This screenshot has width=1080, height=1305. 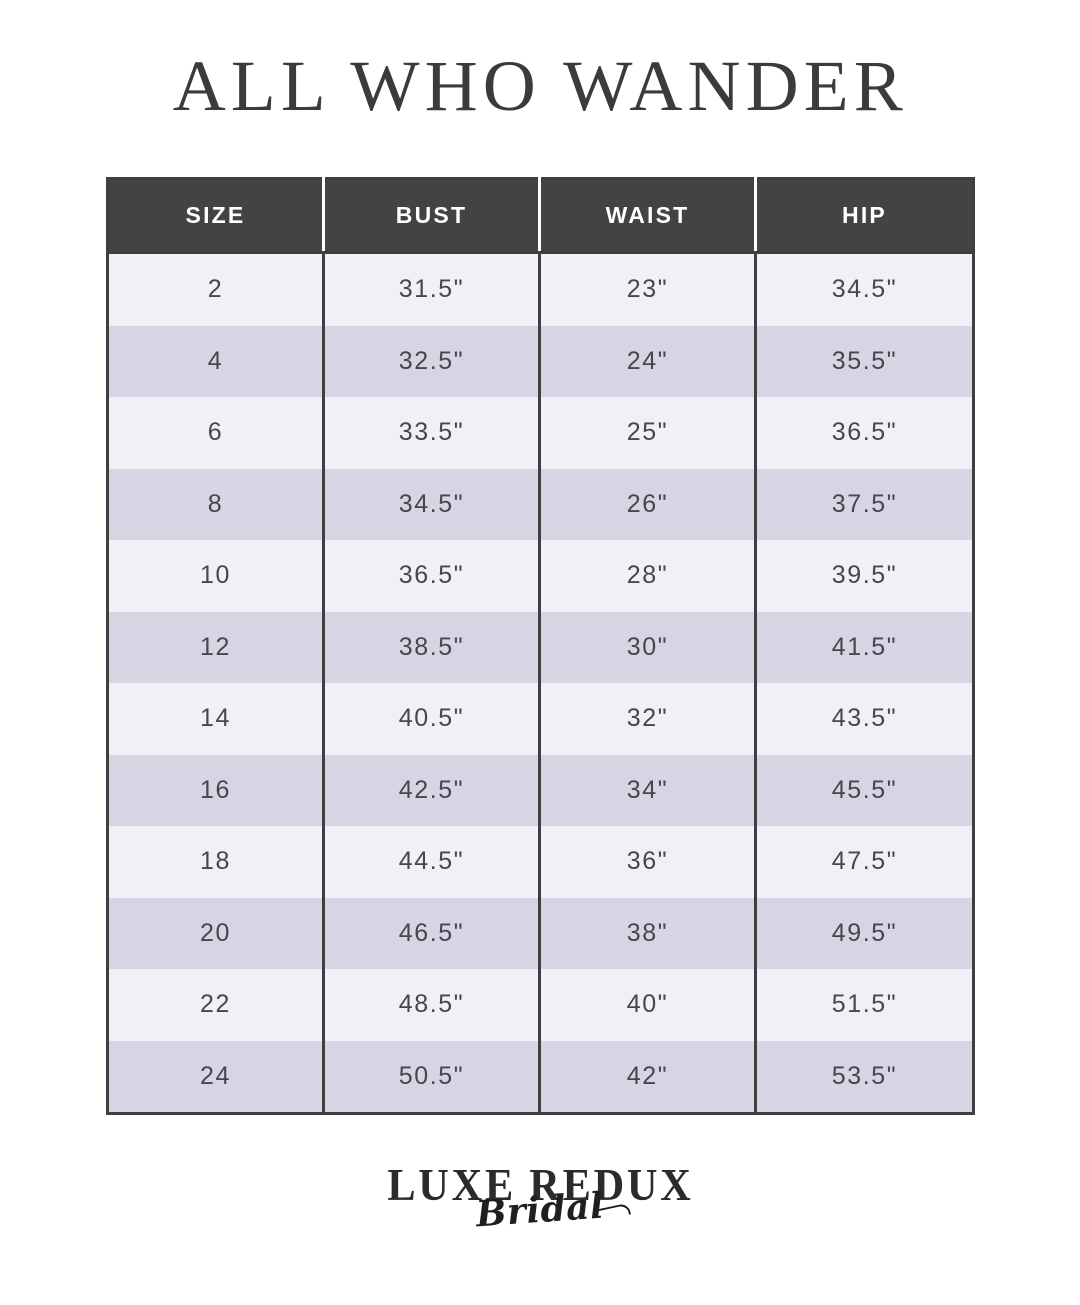 I want to click on waist-cell: 32", so click(x=648, y=719).